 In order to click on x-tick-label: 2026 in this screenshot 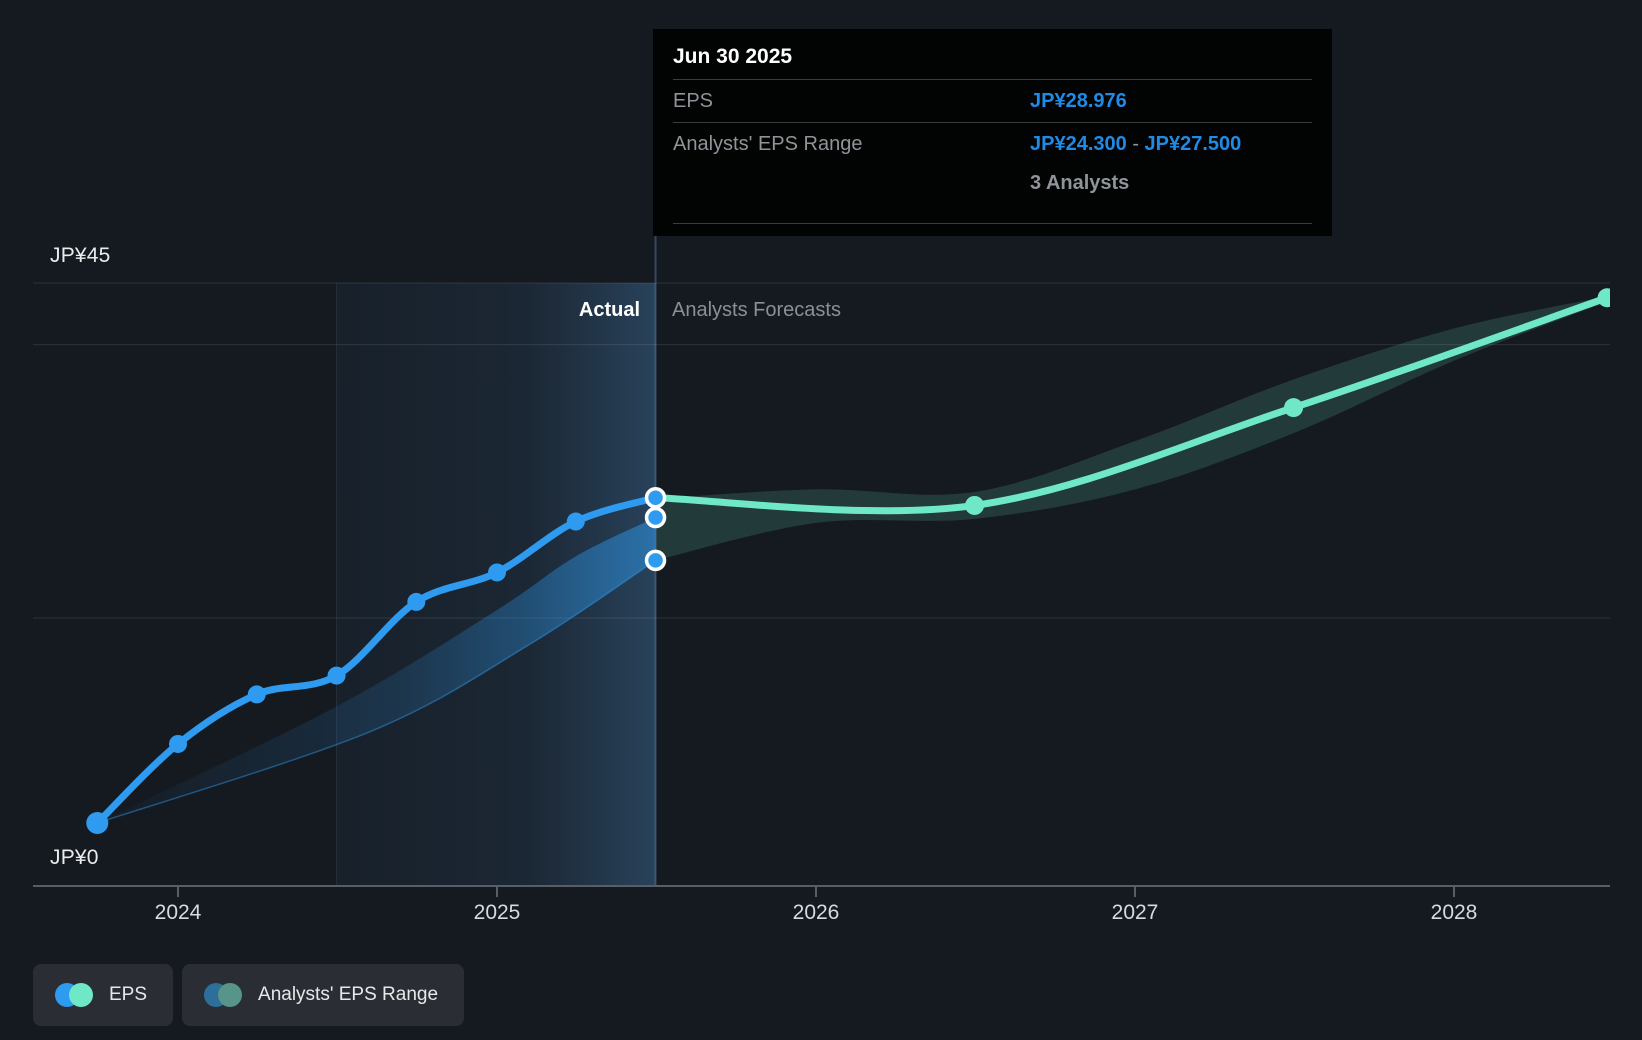, I will do `click(816, 912)`.